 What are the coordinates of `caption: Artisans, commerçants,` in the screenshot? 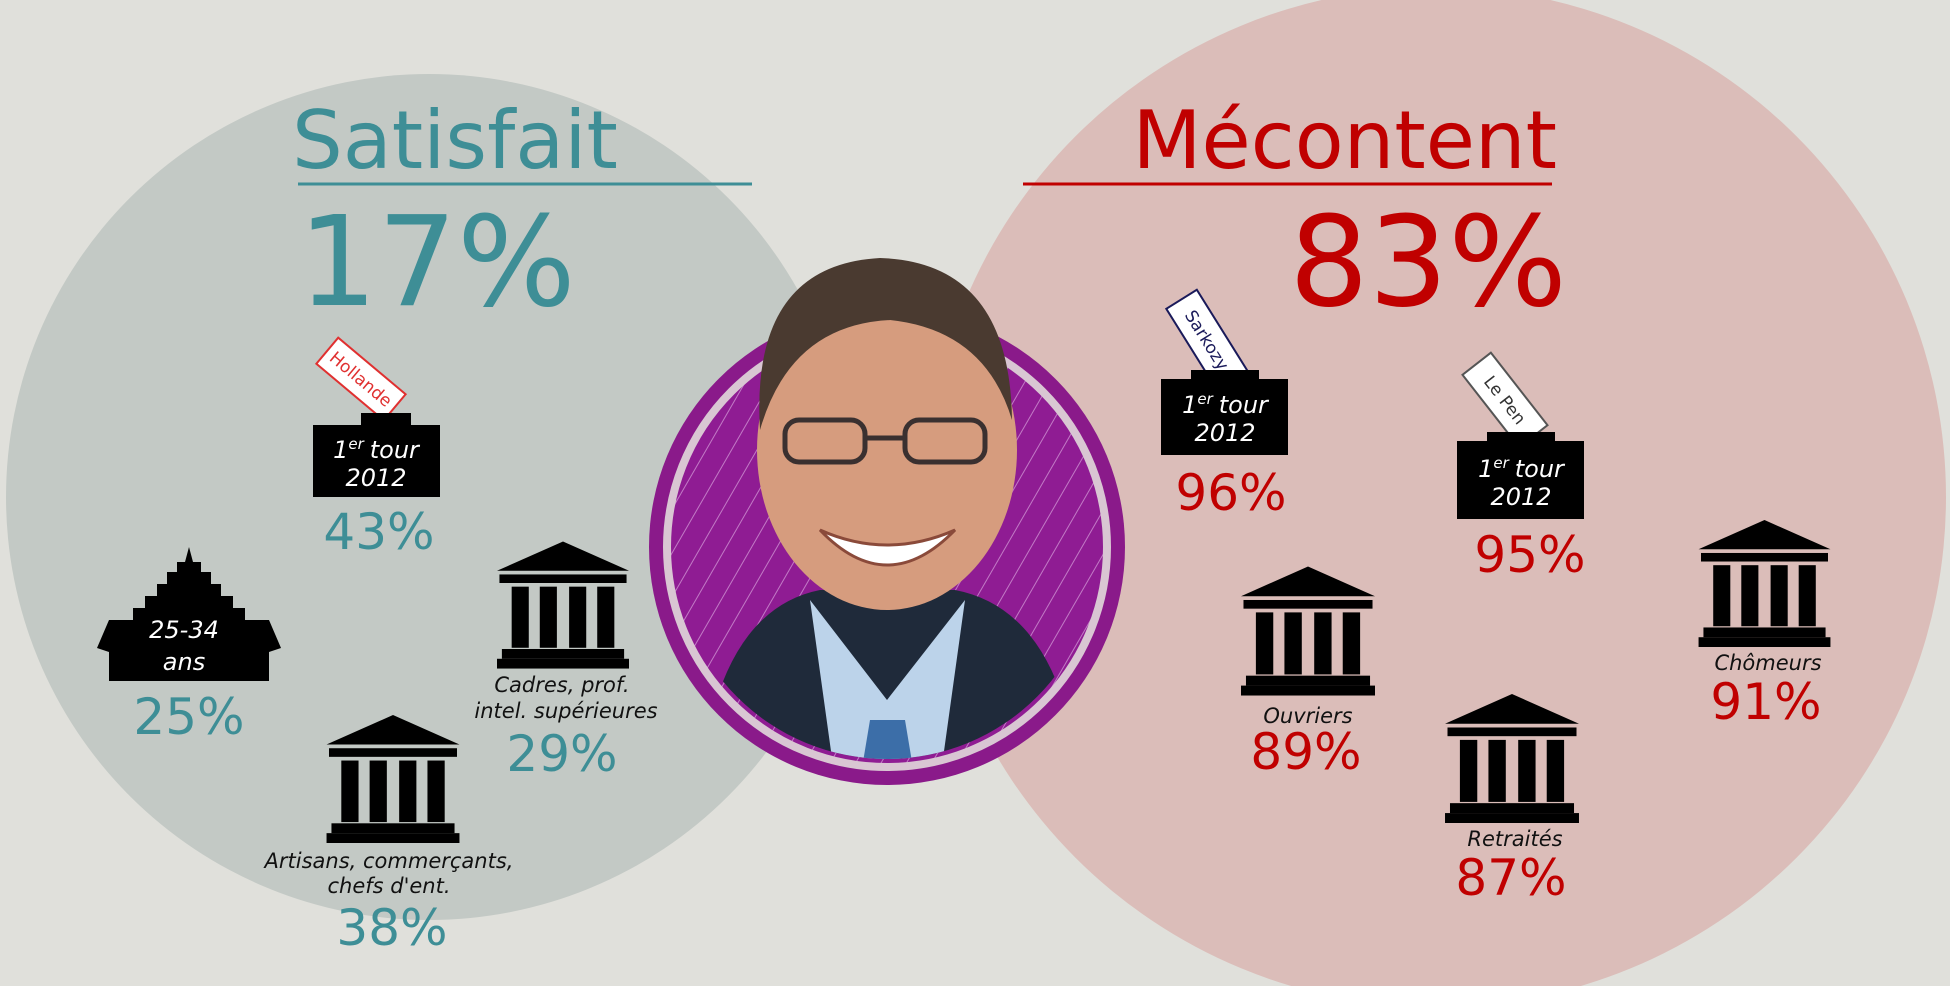 It's located at (388, 861).